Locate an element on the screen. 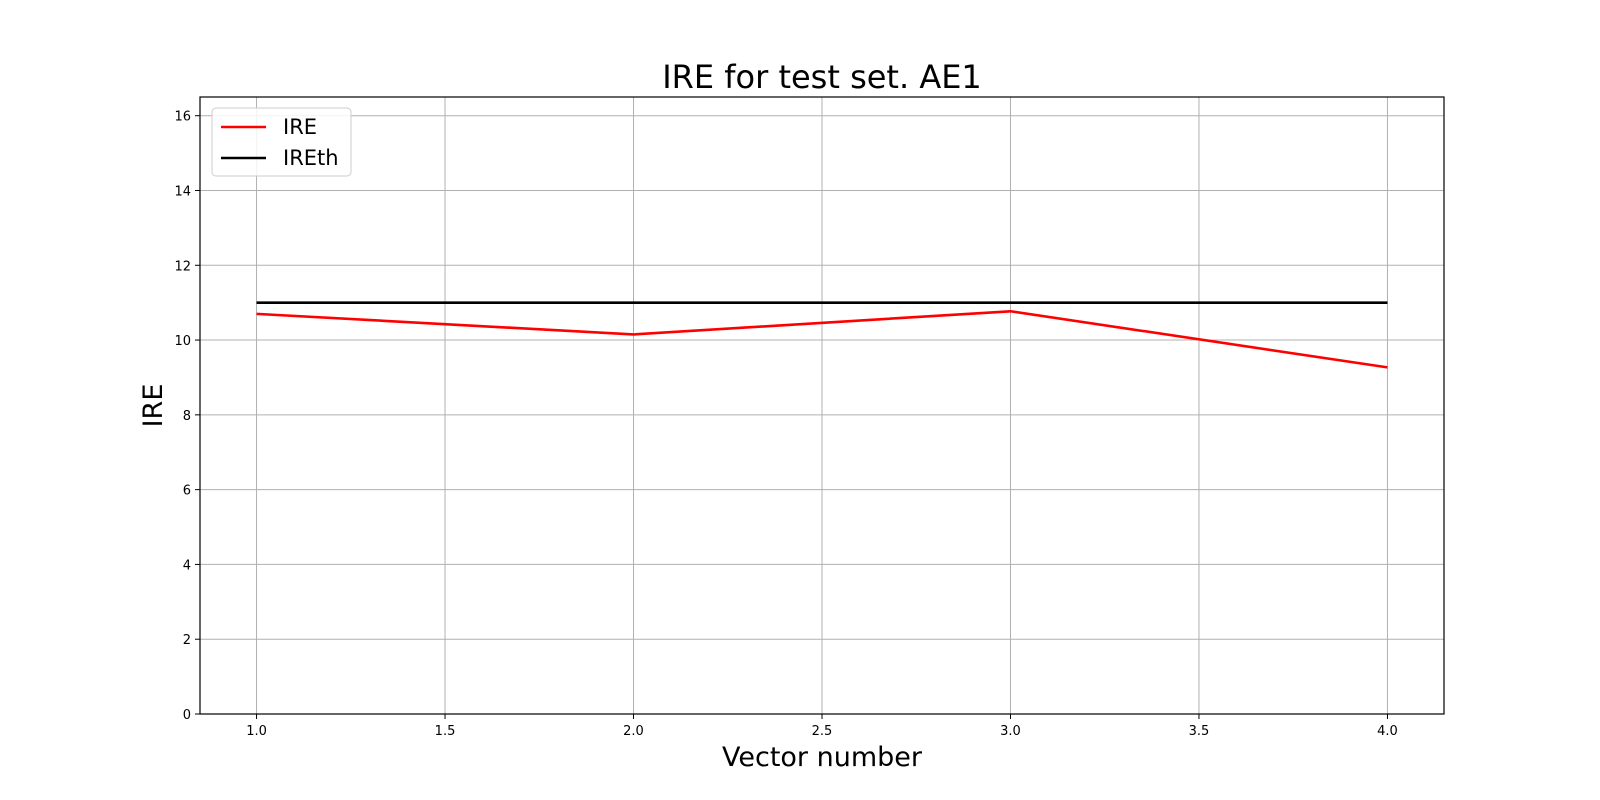 Image resolution: width=1600 pixels, height=800 pixels. y-tick-label: 0 is located at coordinates (187, 715).